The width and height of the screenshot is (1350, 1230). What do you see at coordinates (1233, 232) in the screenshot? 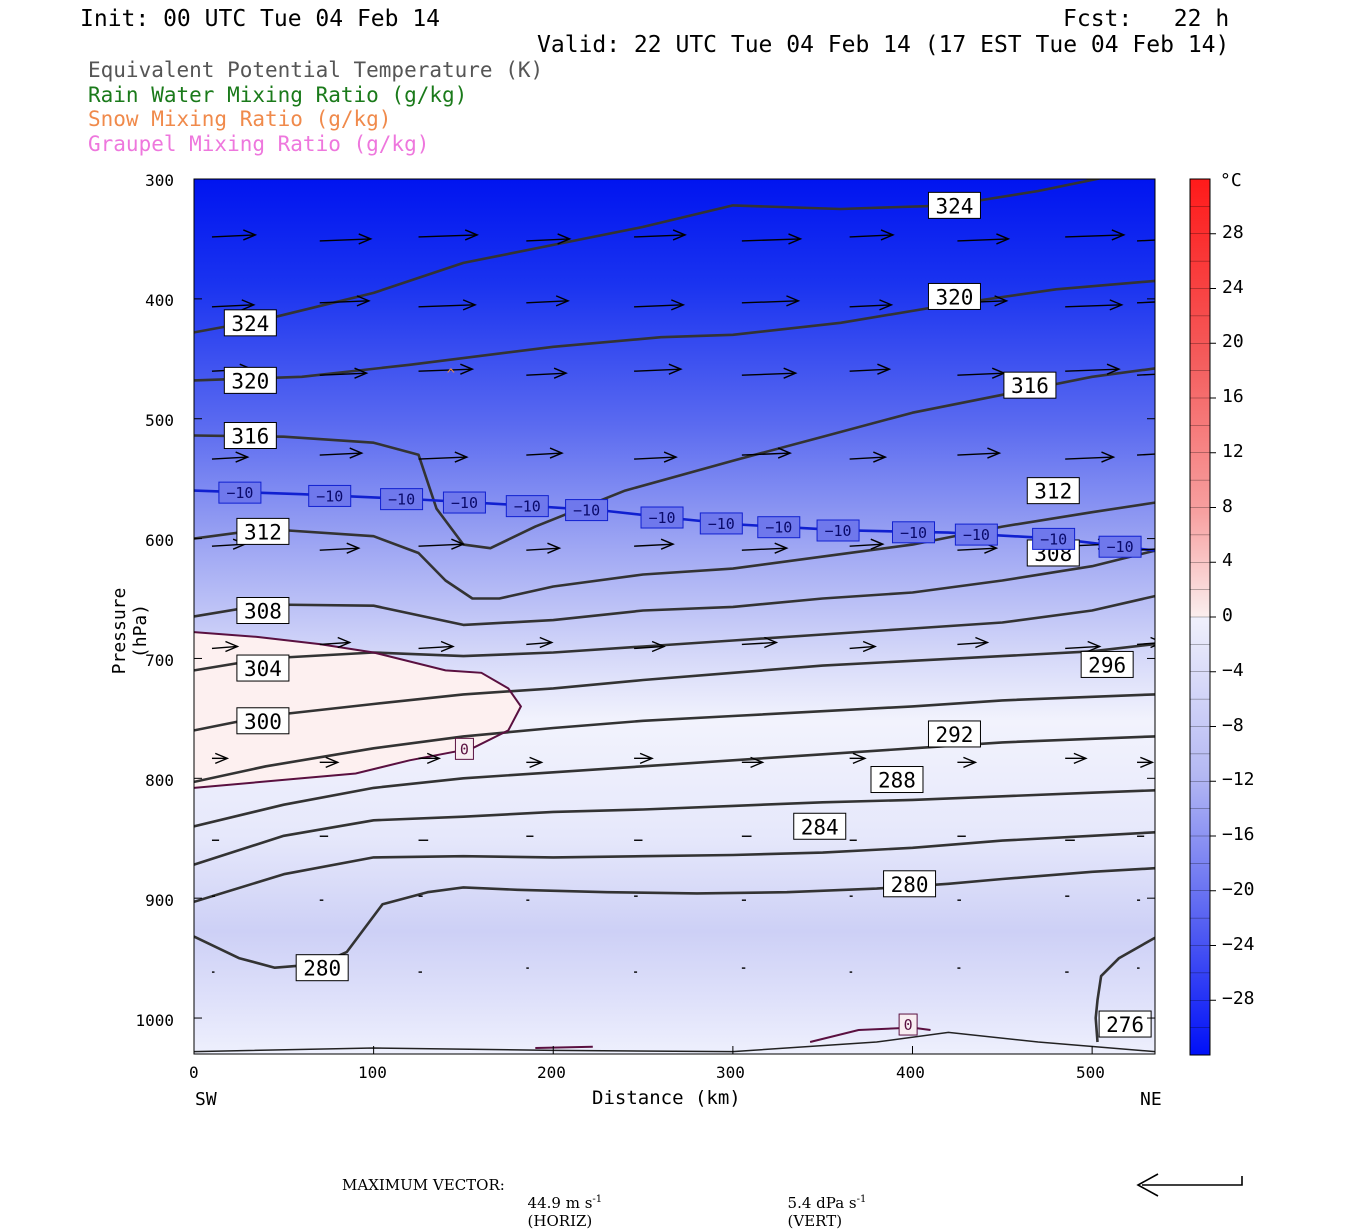
I see `colorbar-label: 28` at bounding box center [1233, 232].